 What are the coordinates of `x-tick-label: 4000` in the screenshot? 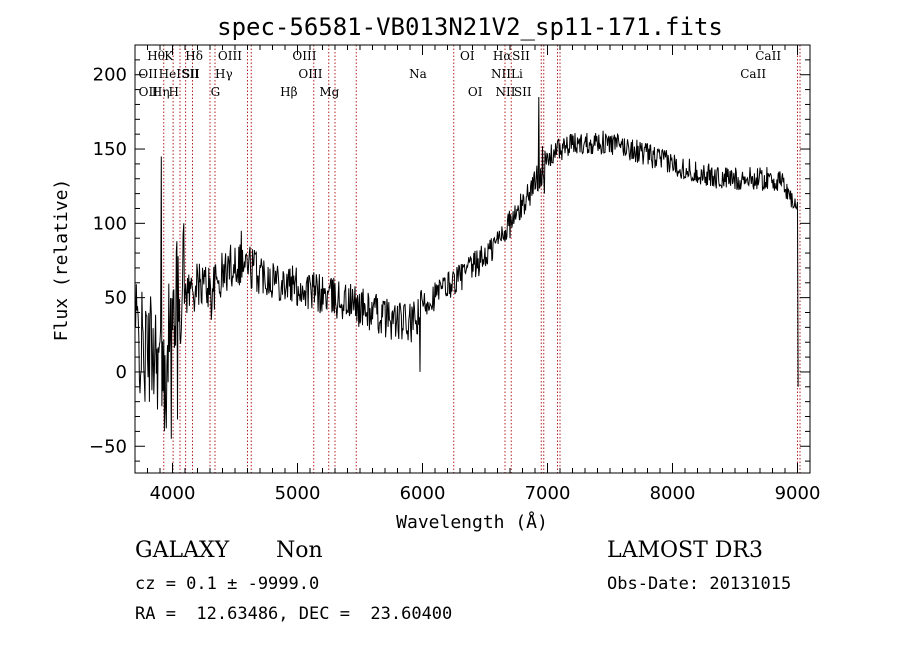 It's located at (173, 493).